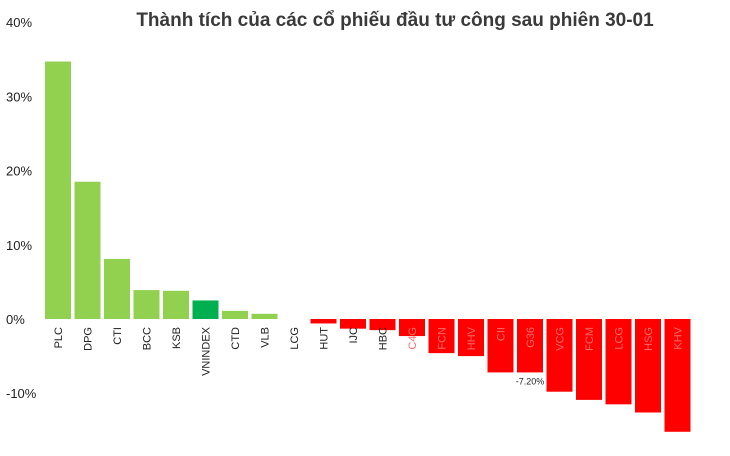 The width and height of the screenshot is (730, 456). Describe the element at coordinates (148, 338) in the screenshot. I see `x-tick-label: BCC` at that location.